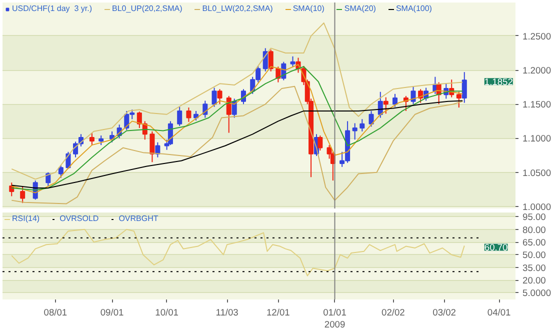  Describe the element at coordinates (537, 139) in the screenshot. I see `y-tick-label: 1.1000` at that location.